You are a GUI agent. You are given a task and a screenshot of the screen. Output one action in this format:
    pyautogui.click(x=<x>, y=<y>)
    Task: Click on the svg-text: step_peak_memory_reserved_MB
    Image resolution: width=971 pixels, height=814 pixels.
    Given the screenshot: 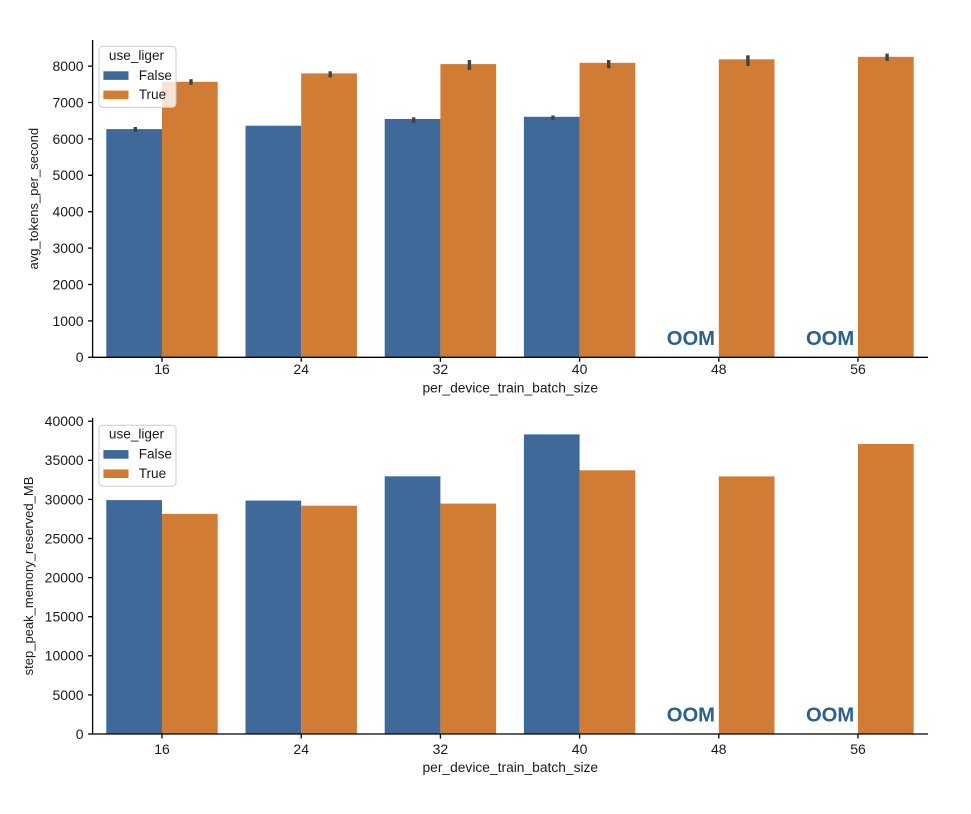 What is the action you would take?
    pyautogui.click(x=28, y=576)
    